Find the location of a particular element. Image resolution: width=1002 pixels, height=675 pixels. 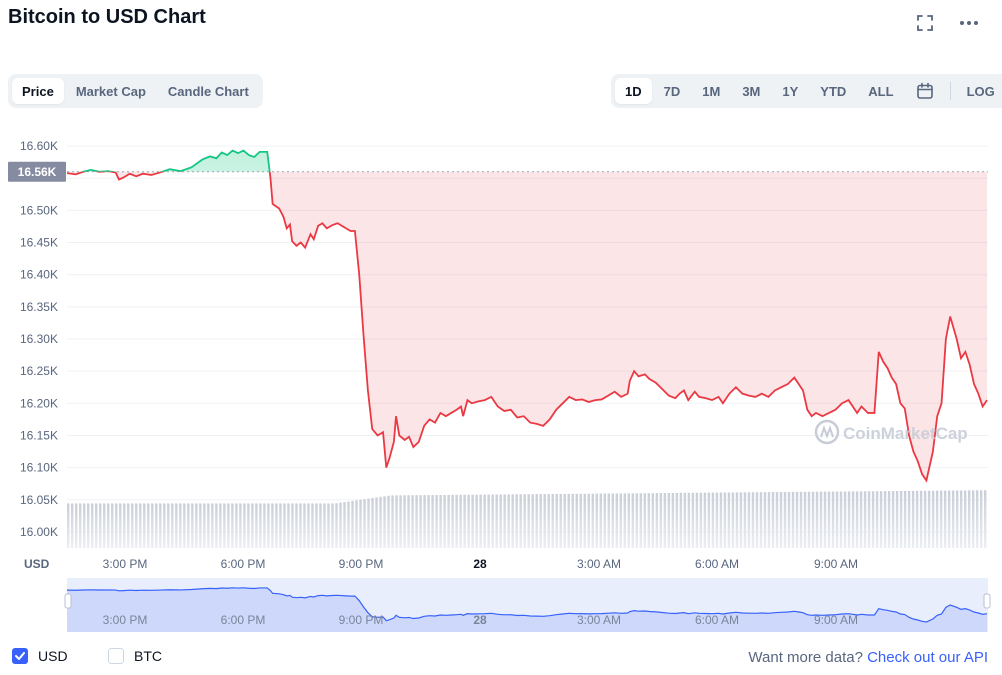

legend-btc: BTC is located at coordinates (135, 656).